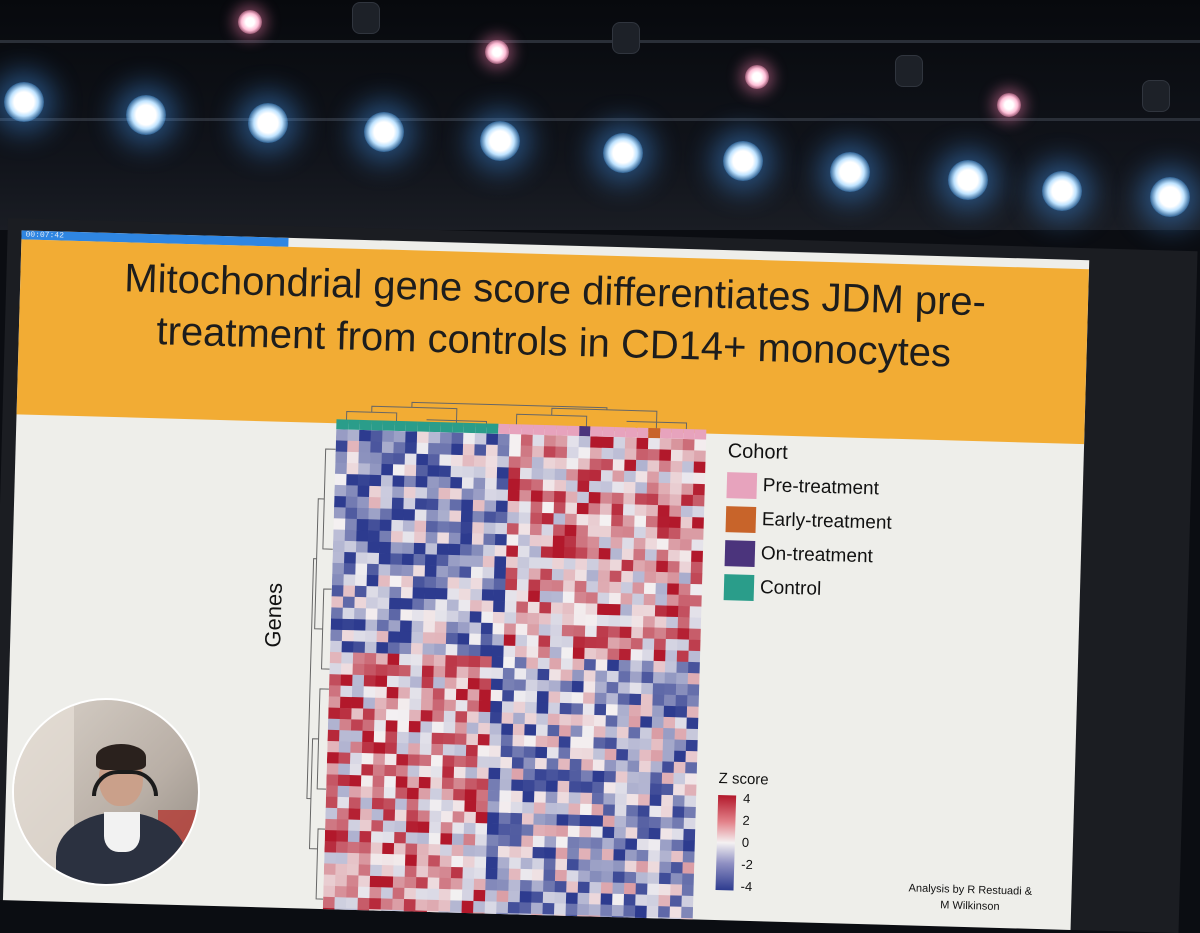 This screenshot has width=1200, height=933. Describe the element at coordinates (742, 486) in the screenshot. I see `legend-swatch` at that location.